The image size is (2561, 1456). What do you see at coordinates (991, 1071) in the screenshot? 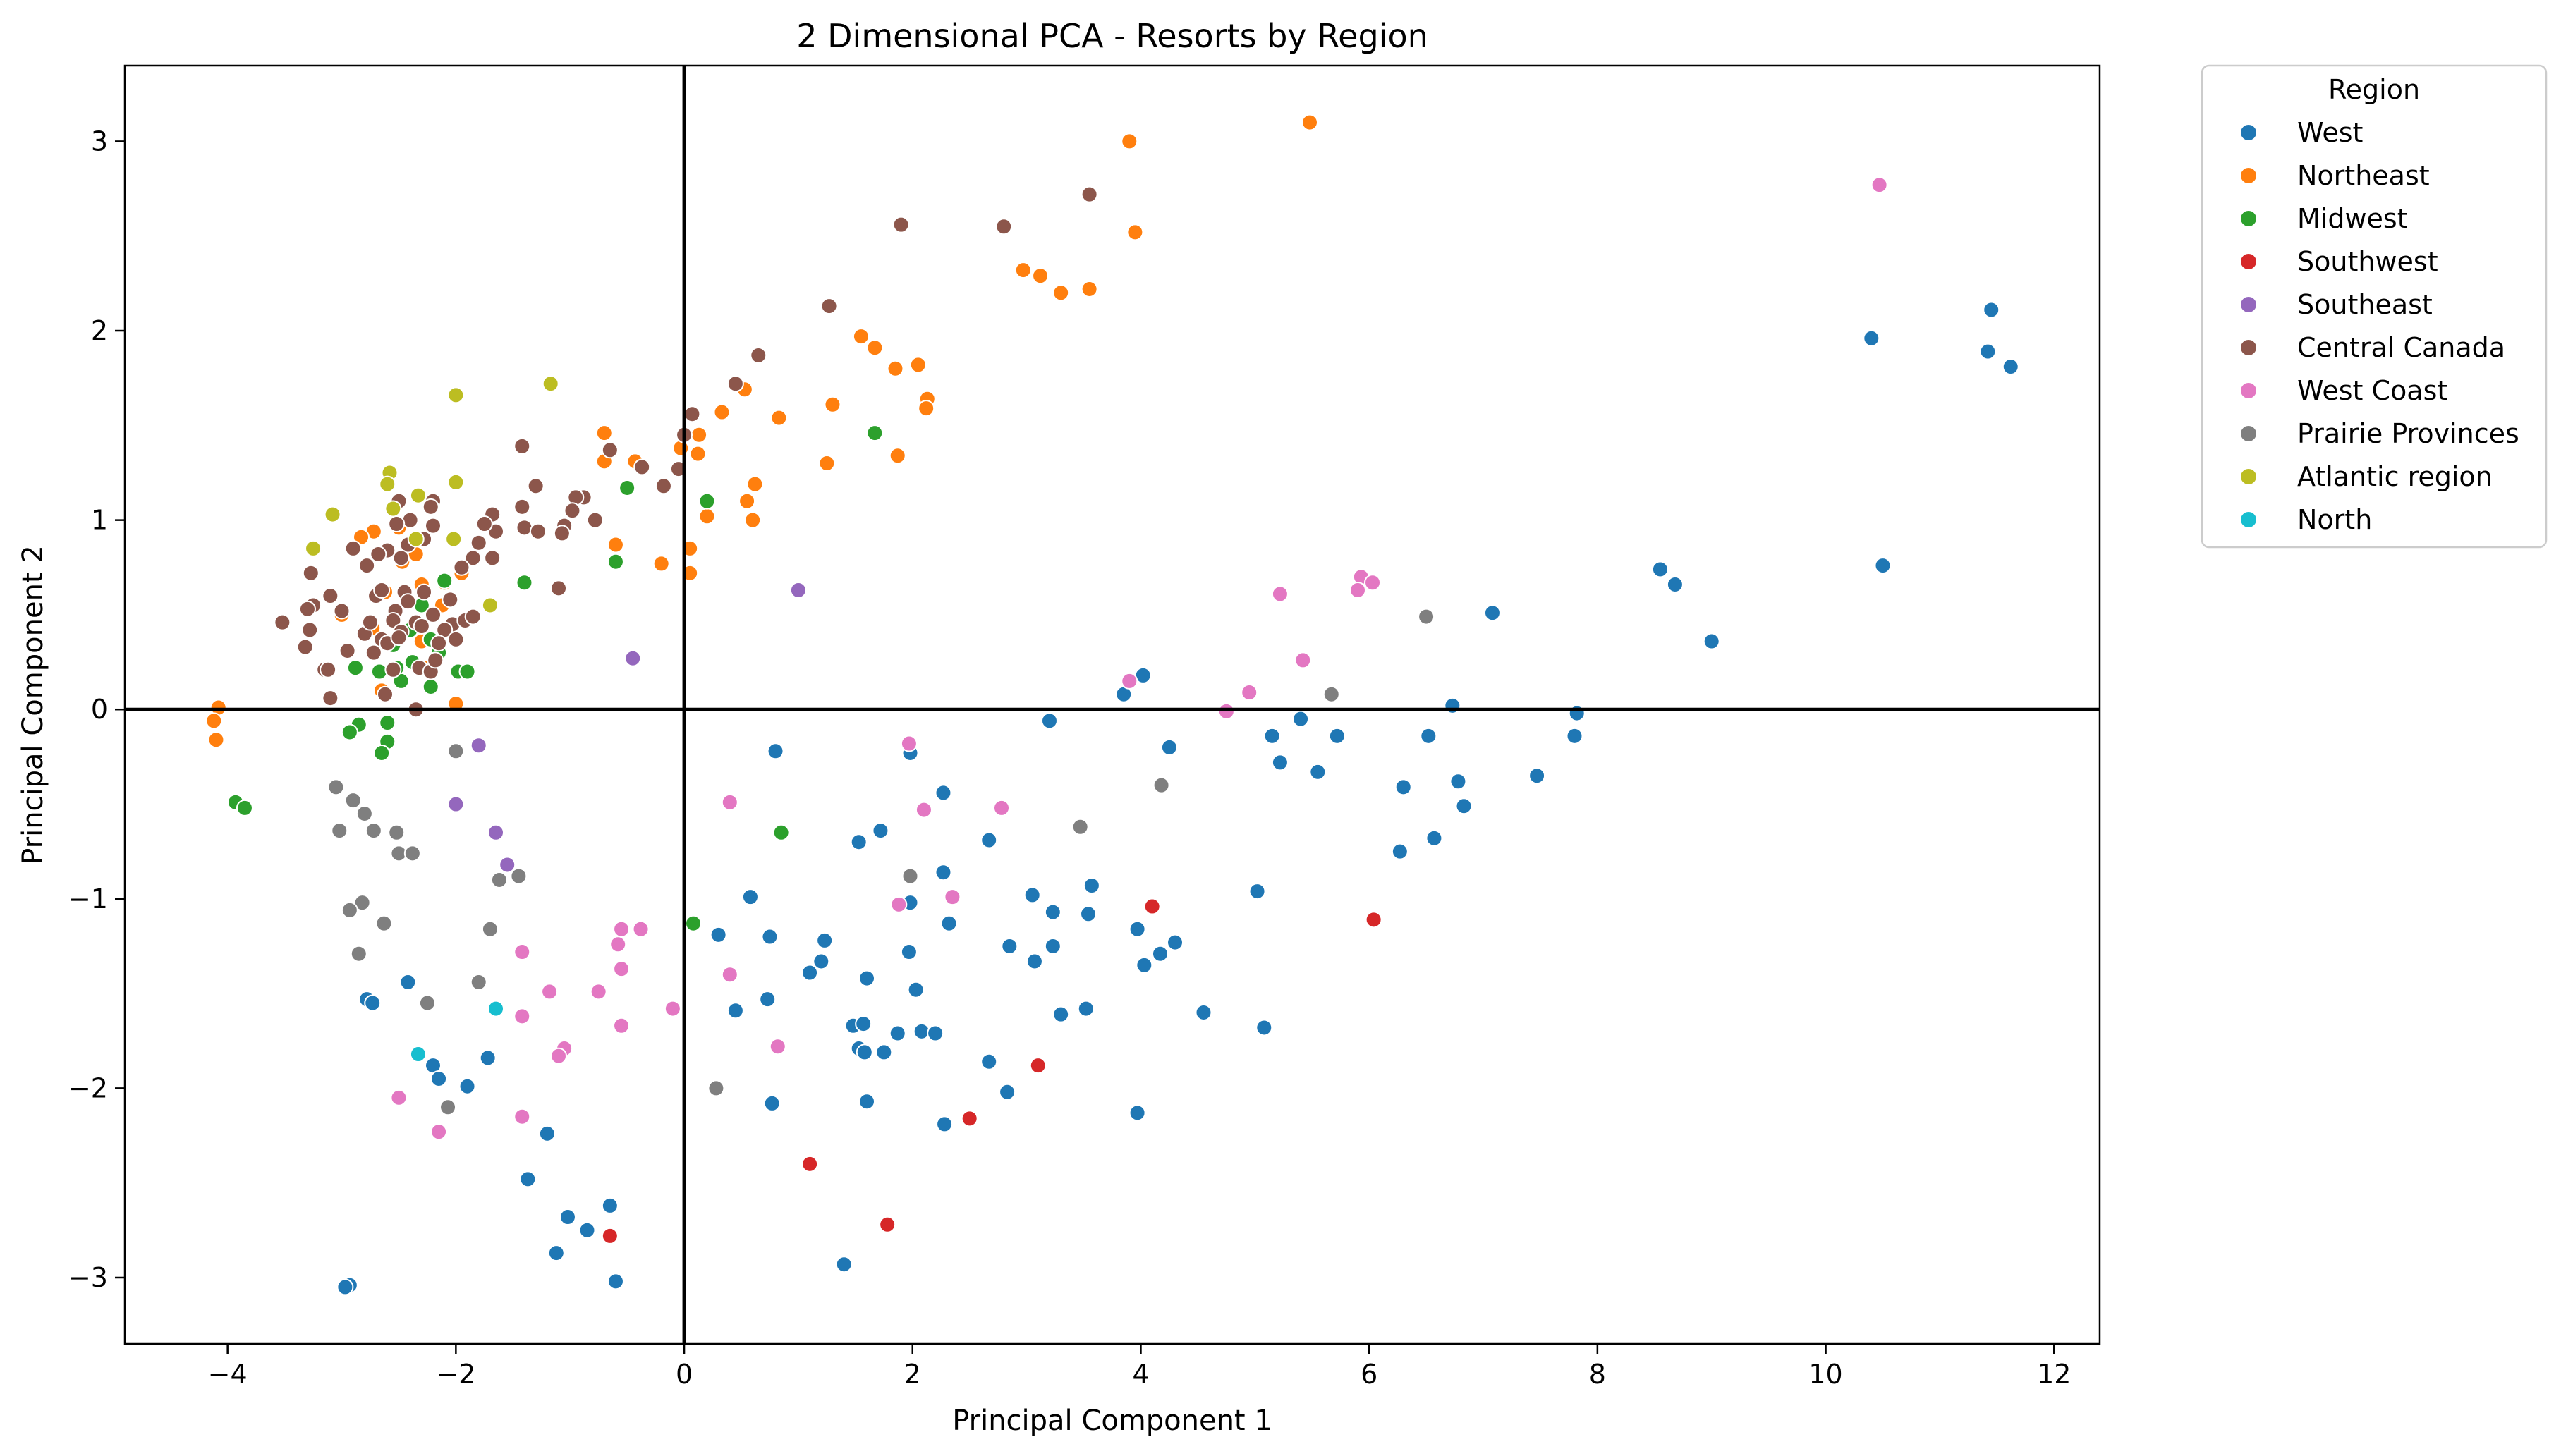
I see `series-southwest` at bounding box center [991, 1071].